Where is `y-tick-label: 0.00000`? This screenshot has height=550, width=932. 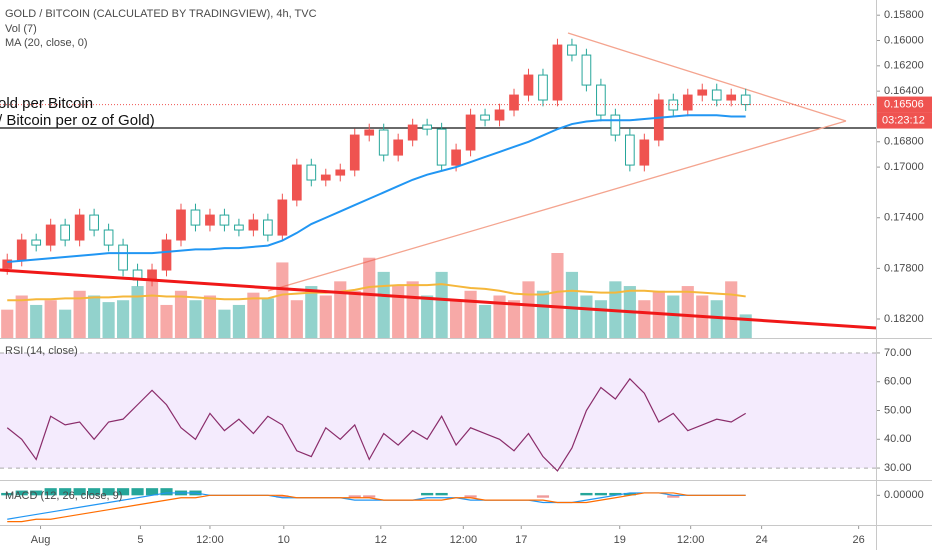 y-tick-label: 0.00000 is located at coordinates (904, 495).